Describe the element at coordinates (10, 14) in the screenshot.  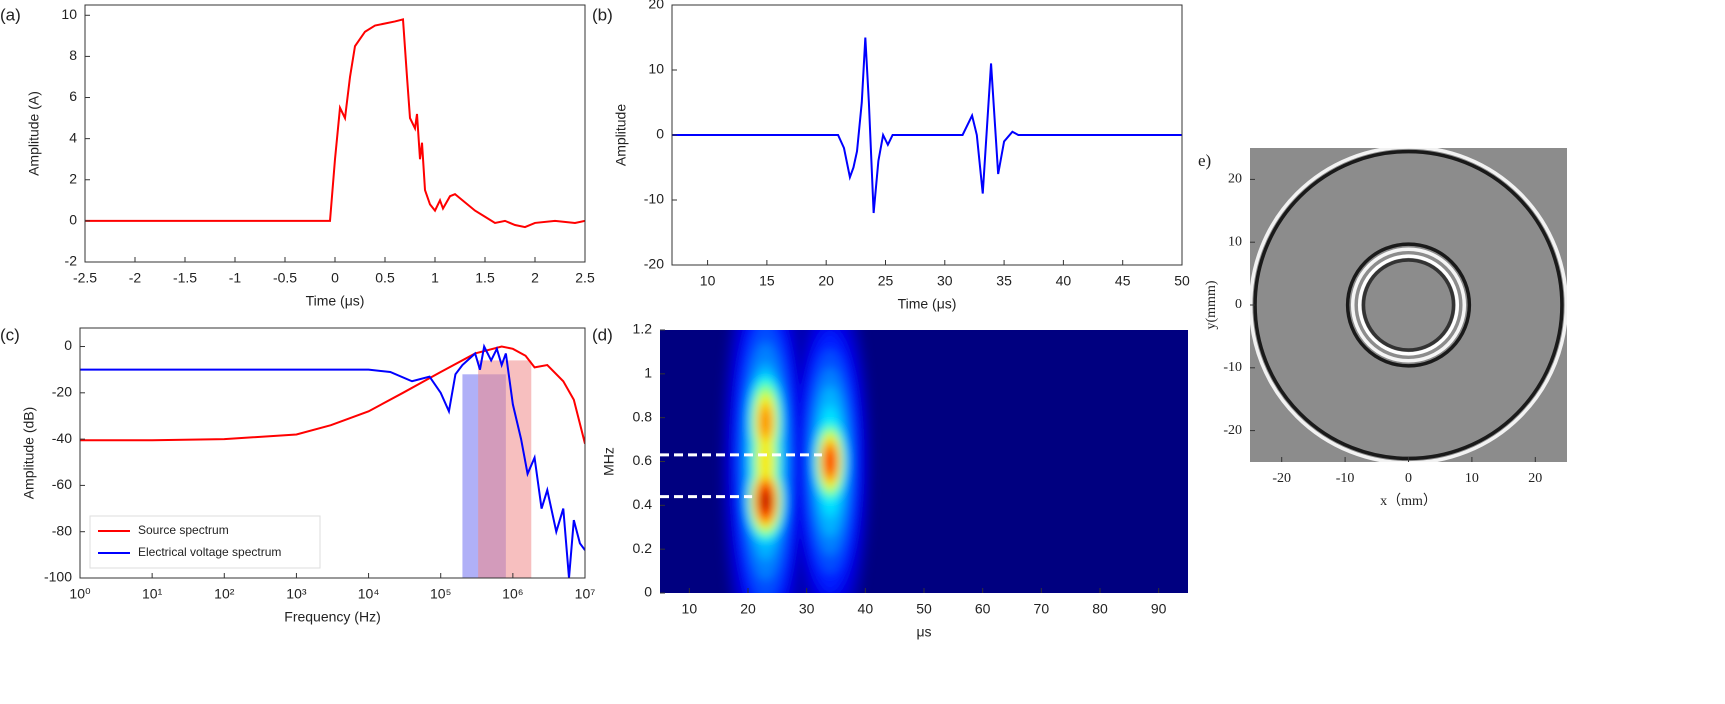
I see `panel-label: (a)` at that location.